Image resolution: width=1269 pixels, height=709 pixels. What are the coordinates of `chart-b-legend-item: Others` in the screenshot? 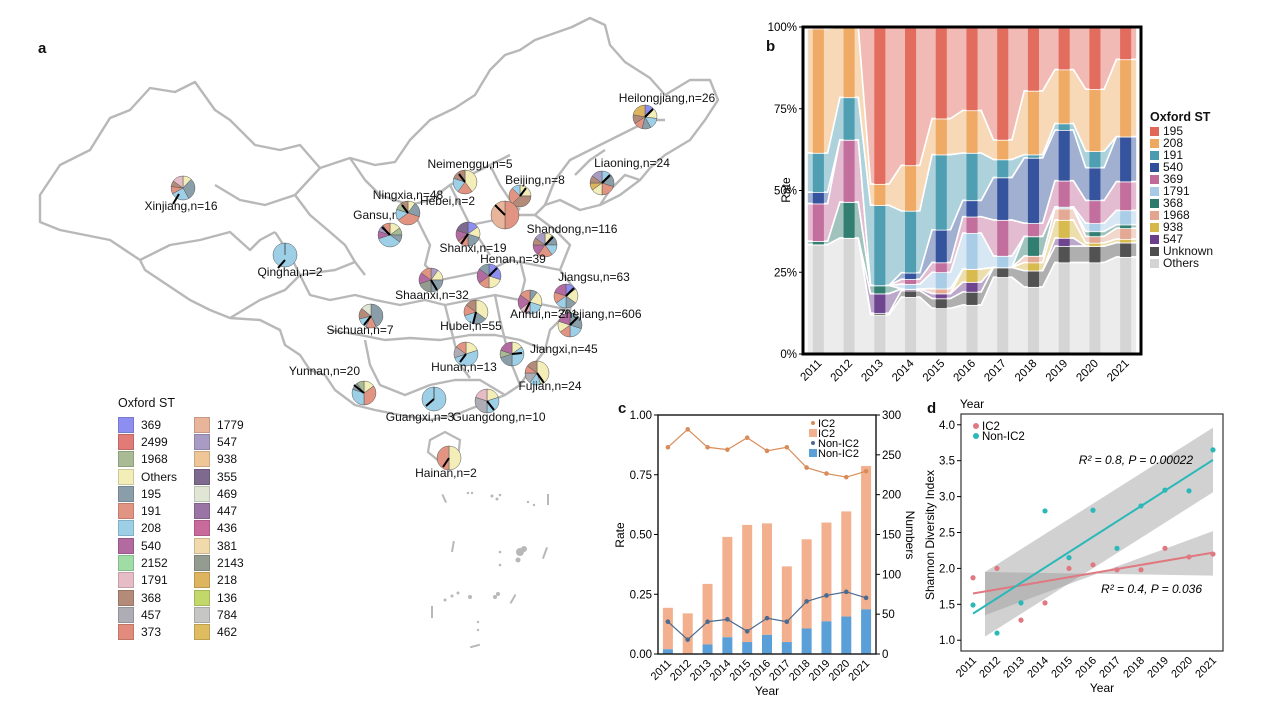 It's located at (1181, 263).